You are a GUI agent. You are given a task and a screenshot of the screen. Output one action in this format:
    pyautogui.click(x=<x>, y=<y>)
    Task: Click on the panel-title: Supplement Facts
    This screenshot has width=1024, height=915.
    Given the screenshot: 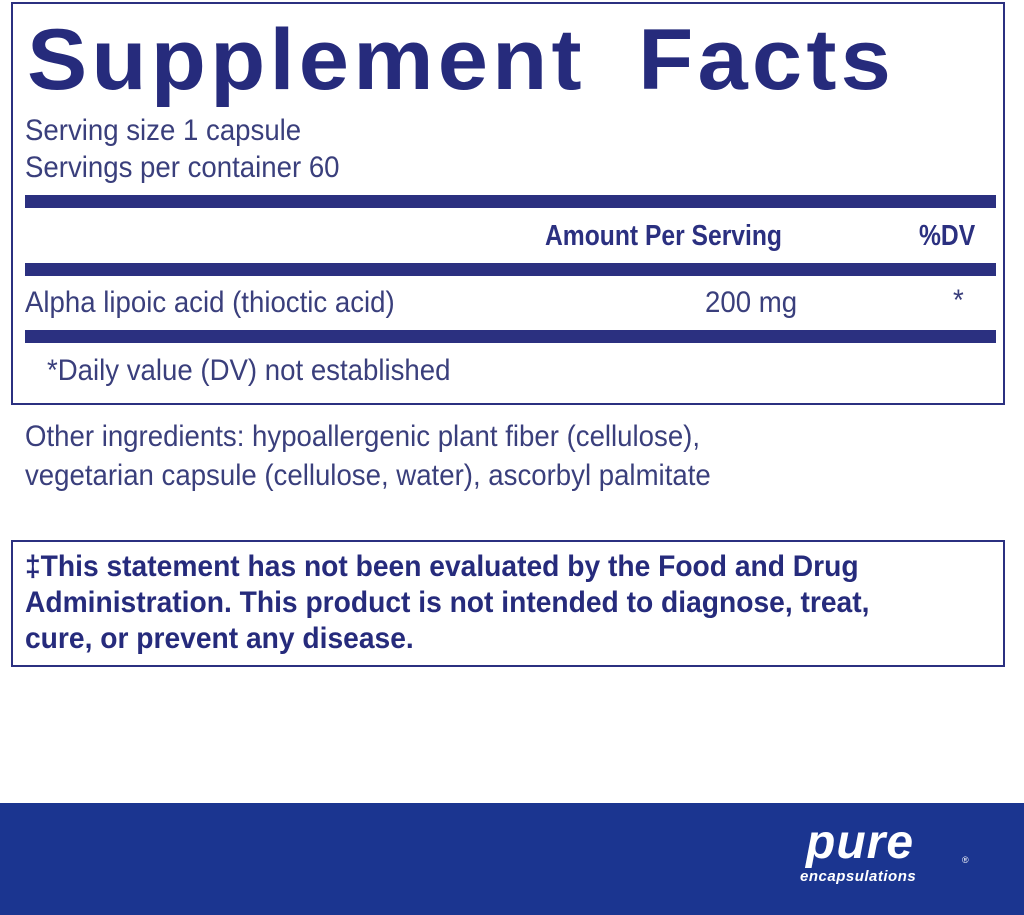 What is the action you would take?
    pyautogui.click(x=461, y=60)
    